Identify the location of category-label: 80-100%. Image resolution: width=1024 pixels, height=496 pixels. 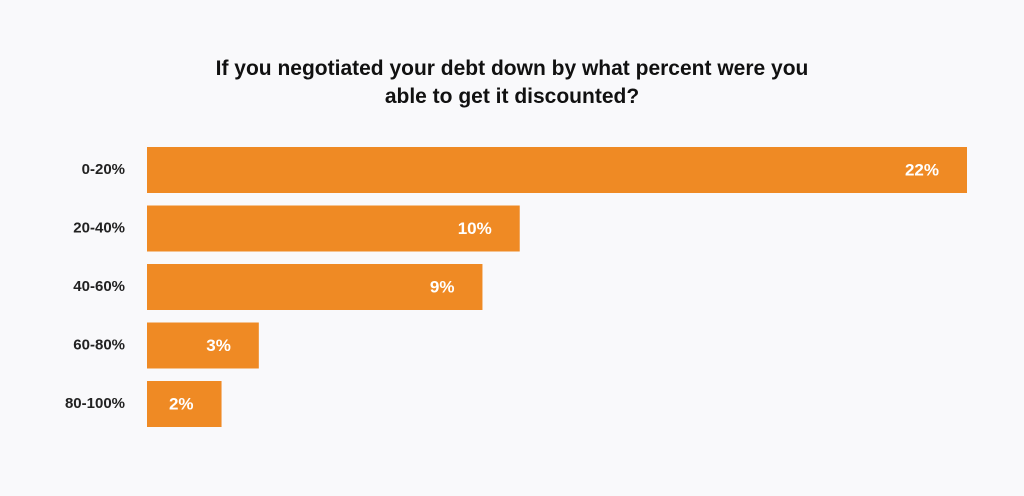
(95, 403).